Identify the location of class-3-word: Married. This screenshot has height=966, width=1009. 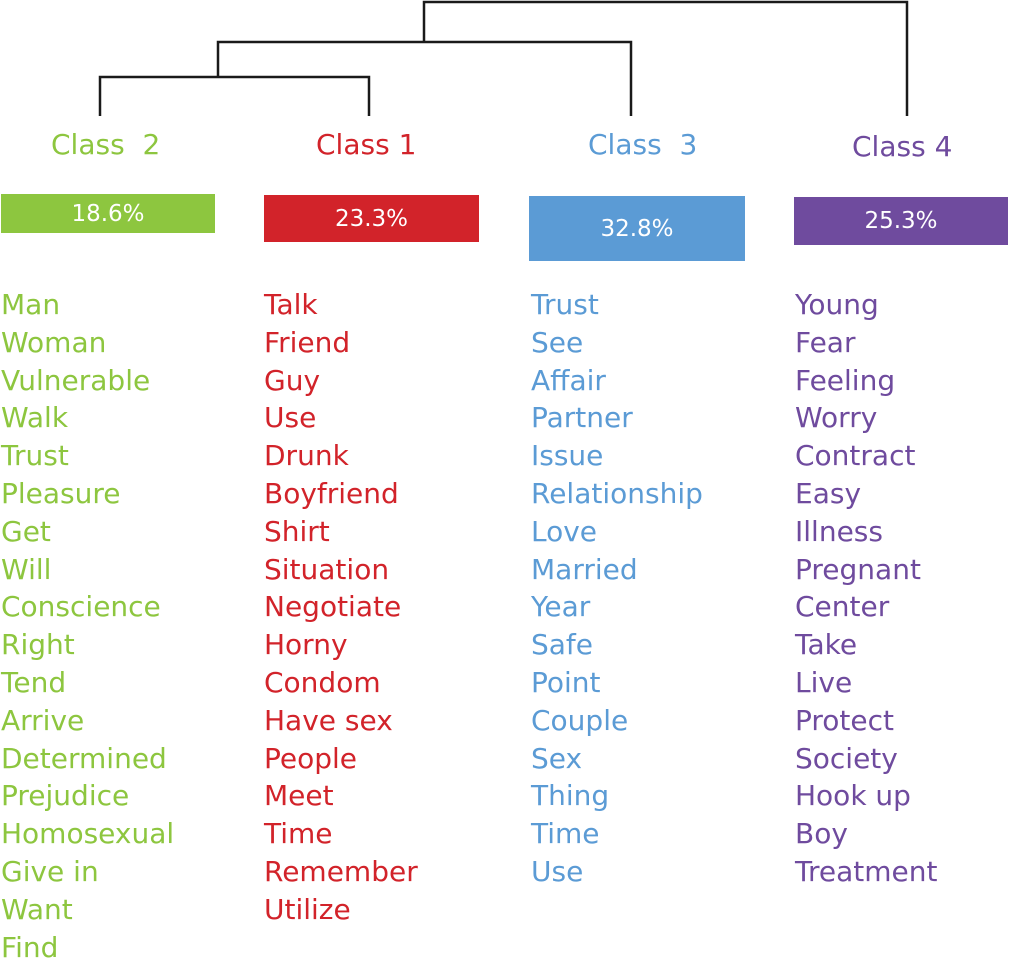
(584, 569).